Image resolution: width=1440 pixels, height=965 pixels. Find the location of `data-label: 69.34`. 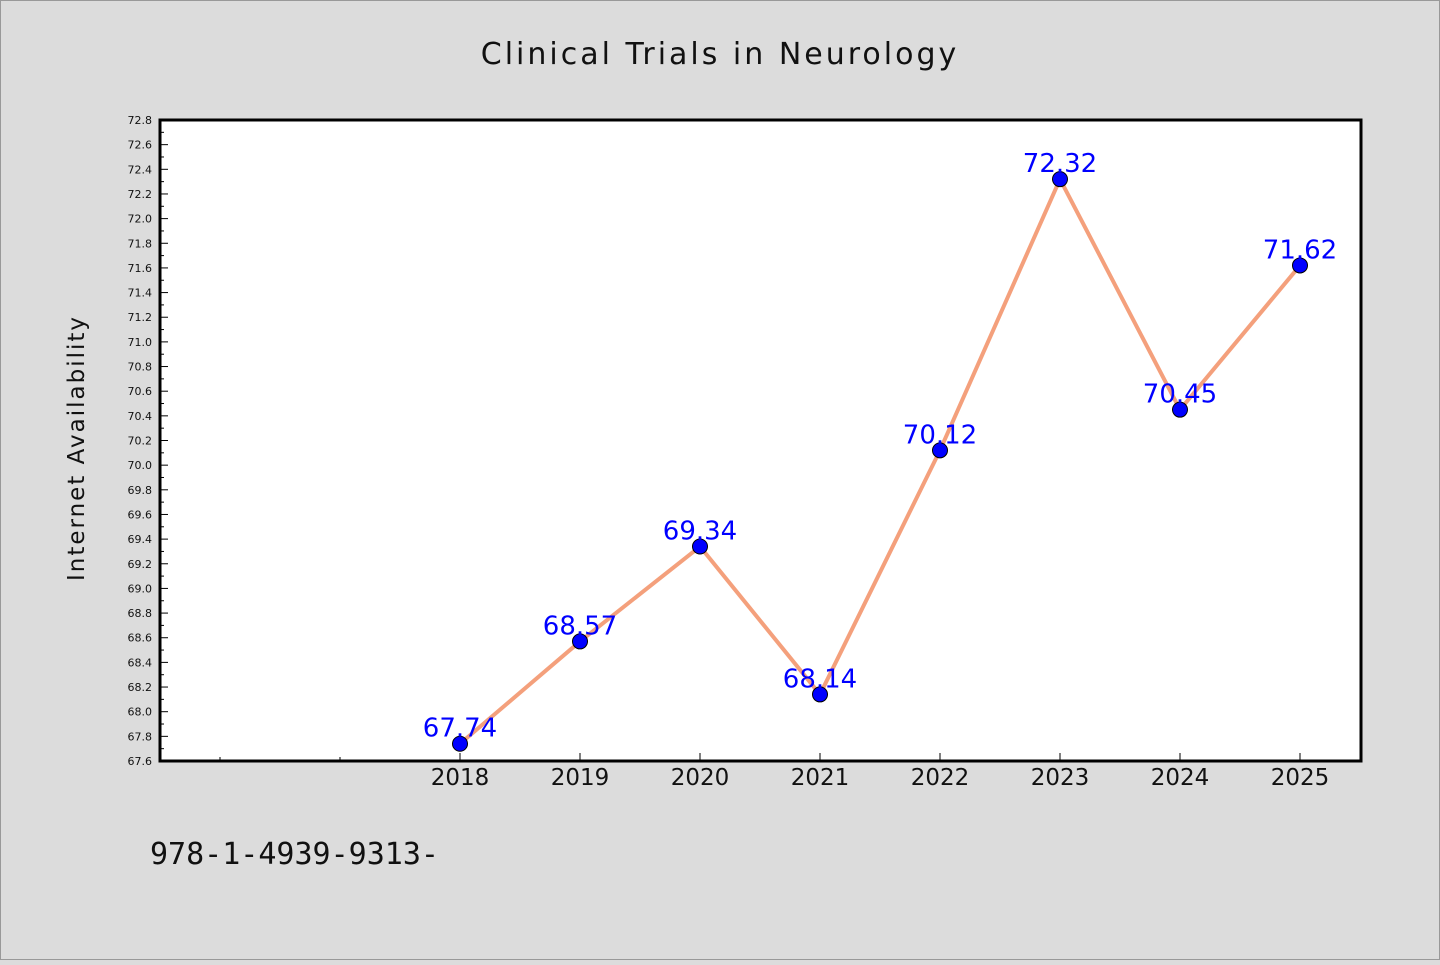

data-label: 69.34 is located at coordinates (700, 532).